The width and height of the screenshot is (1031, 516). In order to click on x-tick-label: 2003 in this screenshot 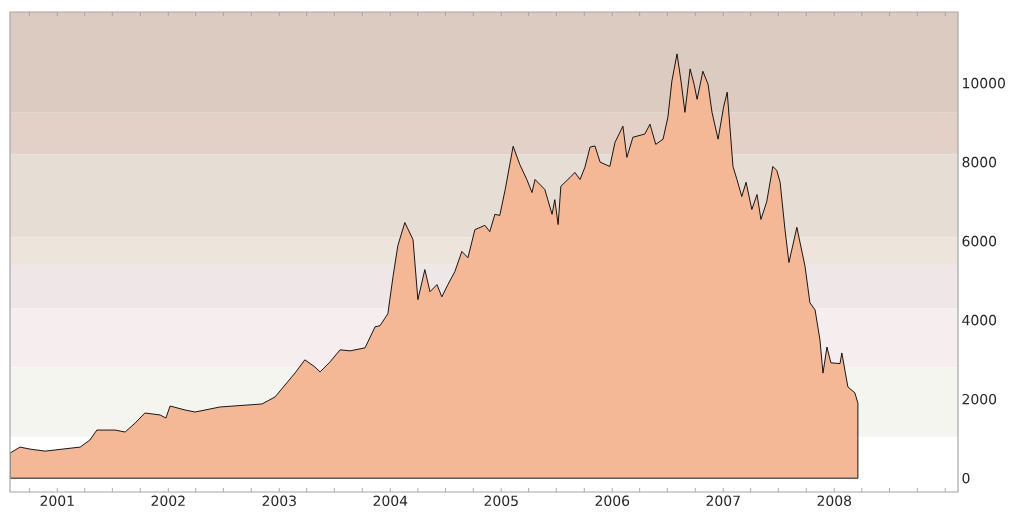, I will do `click(279, 501)`.